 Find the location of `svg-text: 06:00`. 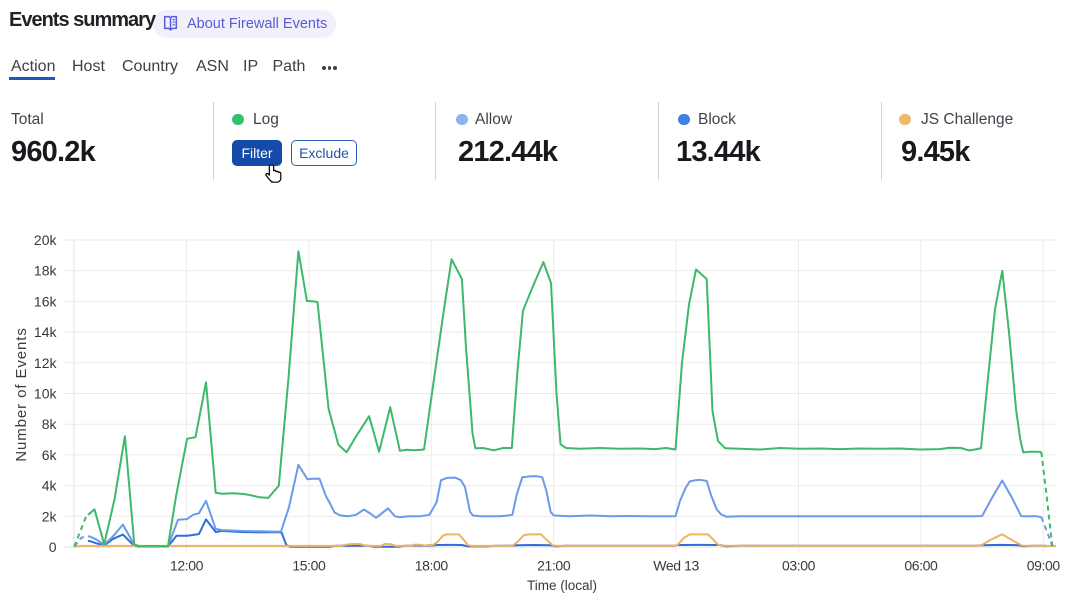

svg-text: 06:00 is located at coordinates (921, 566).